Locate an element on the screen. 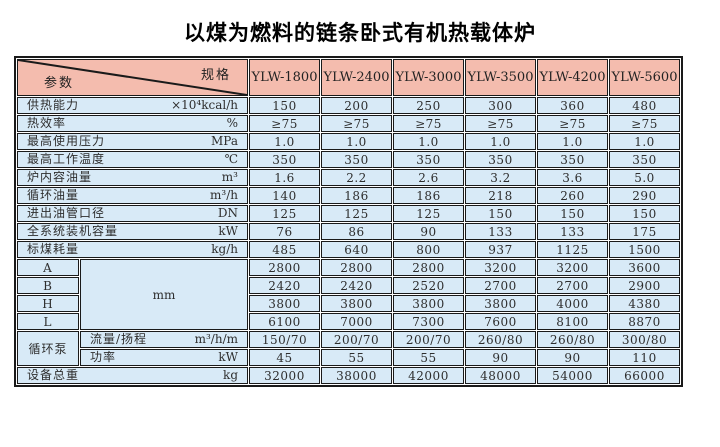 The image size is (720, 447). value-cell: 140 is located at coordinates (284, 195).